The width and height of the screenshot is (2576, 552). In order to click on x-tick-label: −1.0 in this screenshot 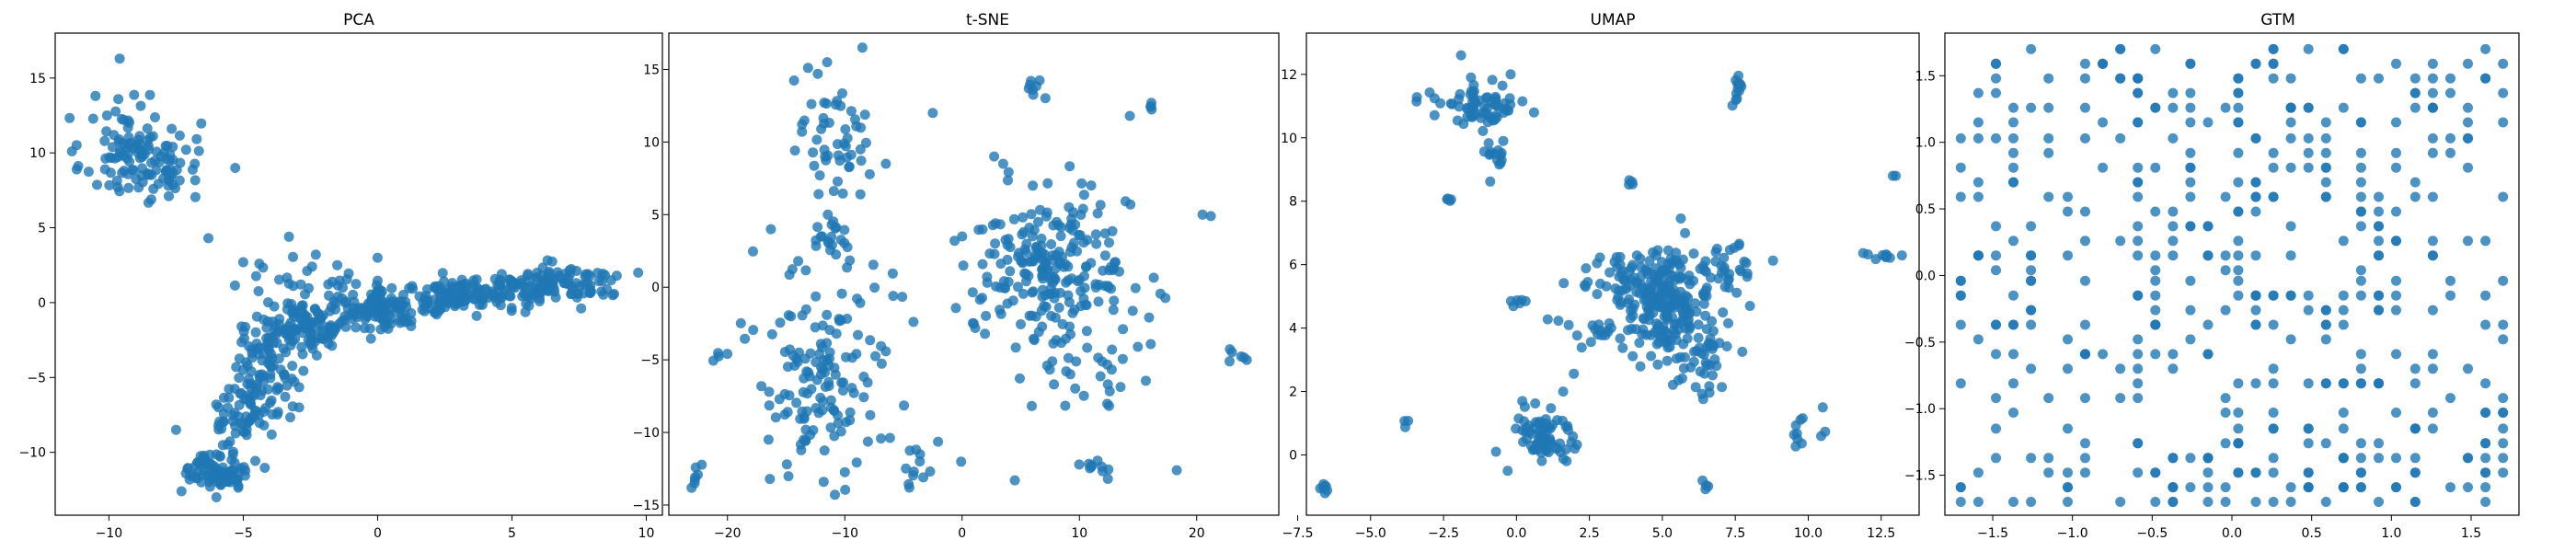, I will do `click(2072, 533)`.